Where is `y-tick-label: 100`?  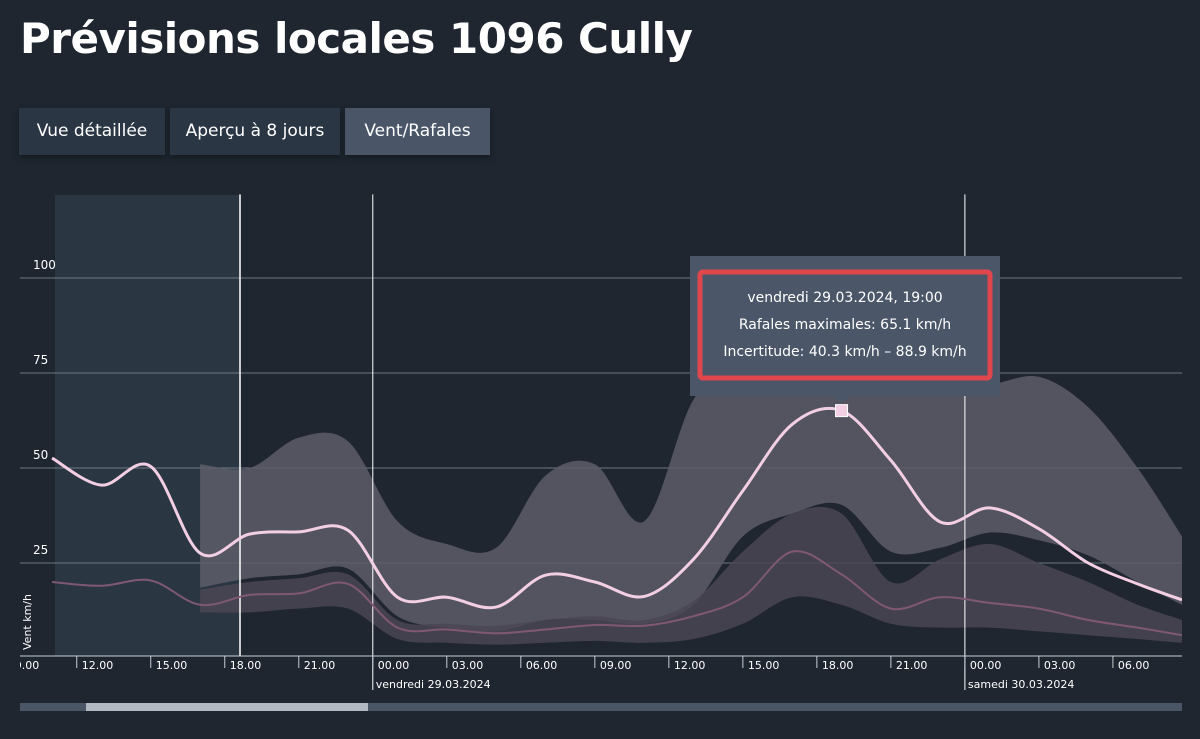
y-tick-label: 100 is located at coordinates (44, 265).